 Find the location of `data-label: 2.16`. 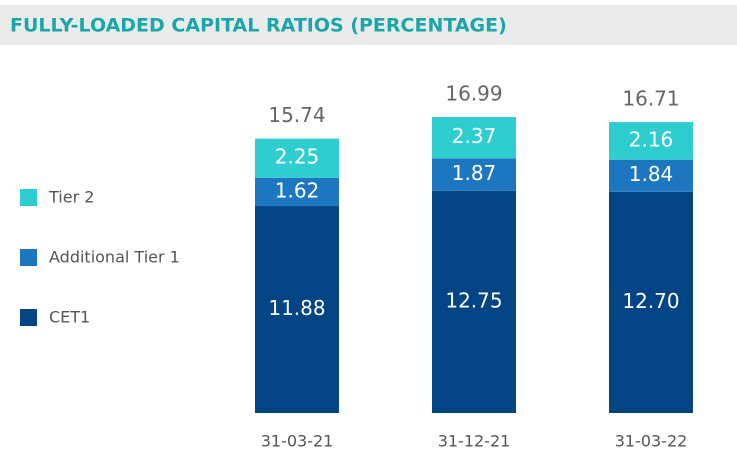

data-label: 2.16 is located at coordinates (651, 139).